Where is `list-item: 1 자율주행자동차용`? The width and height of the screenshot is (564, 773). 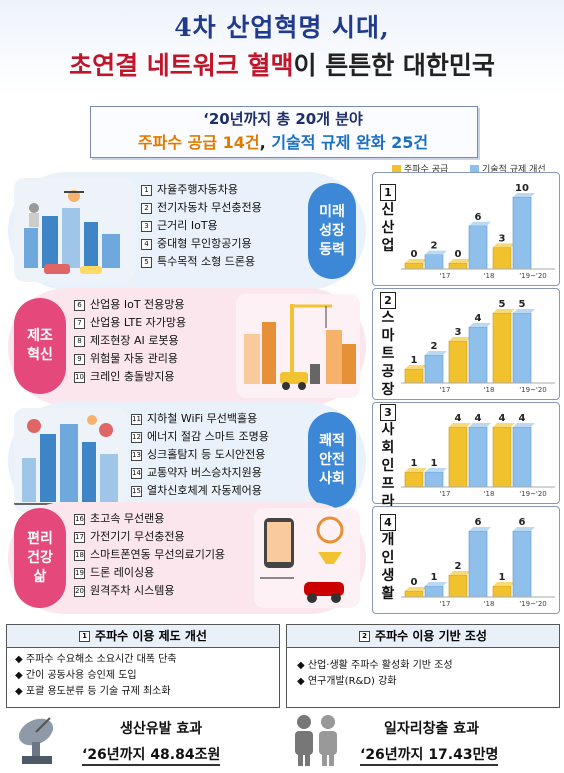 list-item: 1 자율주행자동차용 is located at coordinates (201, 190).